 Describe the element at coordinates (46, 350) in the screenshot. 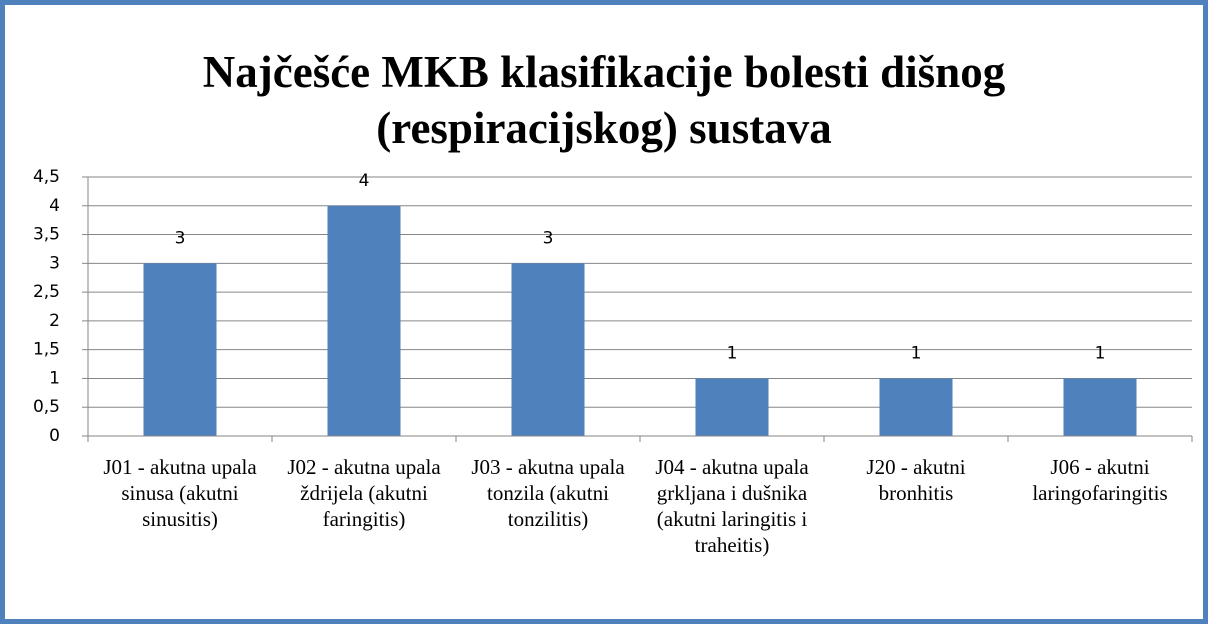

I see `y-tick-label: 1,5` at that location.